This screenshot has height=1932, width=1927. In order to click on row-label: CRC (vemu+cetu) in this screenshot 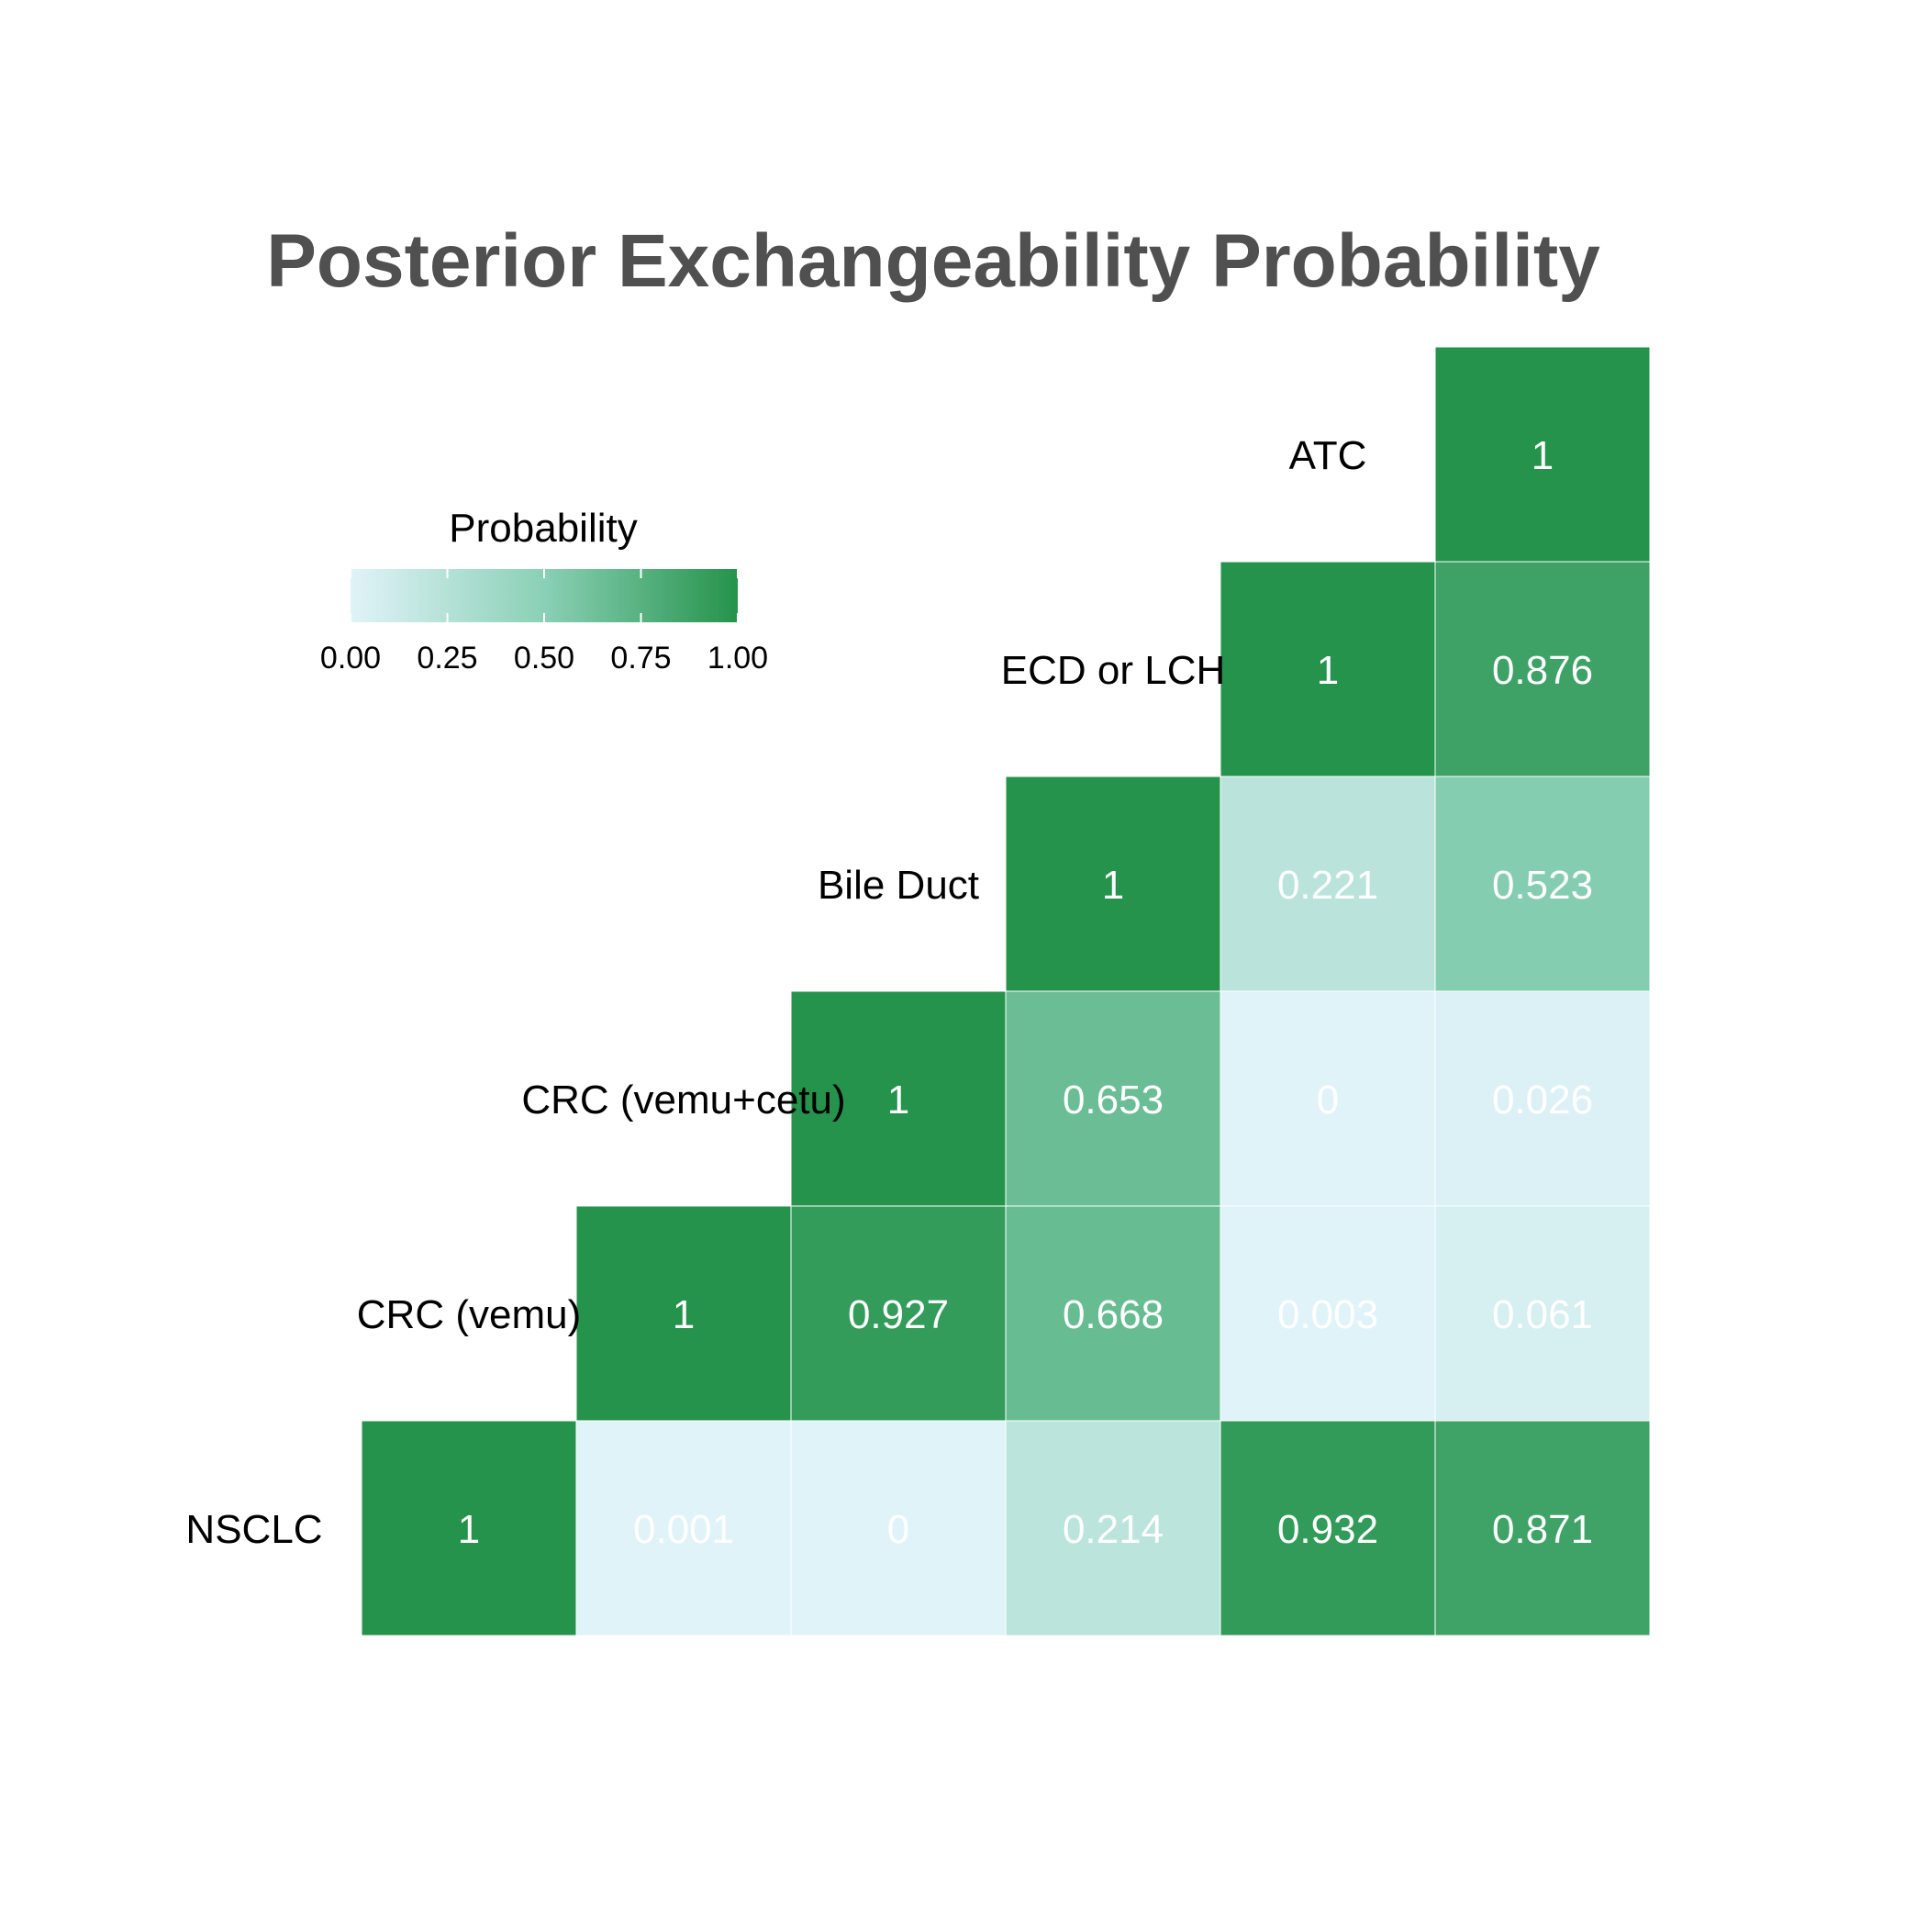, I will do `click(683, 1100)`.